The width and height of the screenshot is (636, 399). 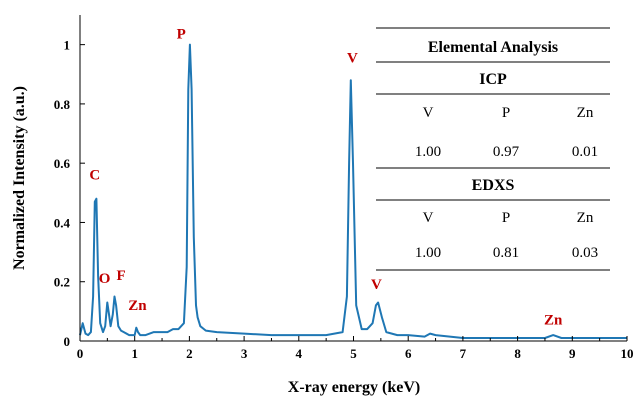 What do you see at coordinates (62, 222) in the screenshot?
I see `y-tick-label: 0.4` at bounding box center [62, 222].